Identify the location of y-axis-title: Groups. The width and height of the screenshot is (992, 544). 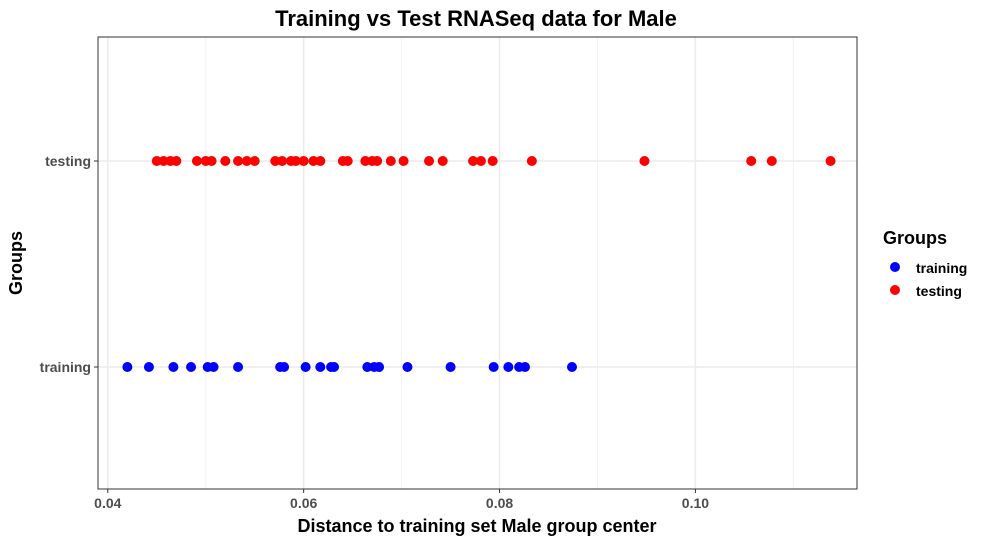
(16, 263).